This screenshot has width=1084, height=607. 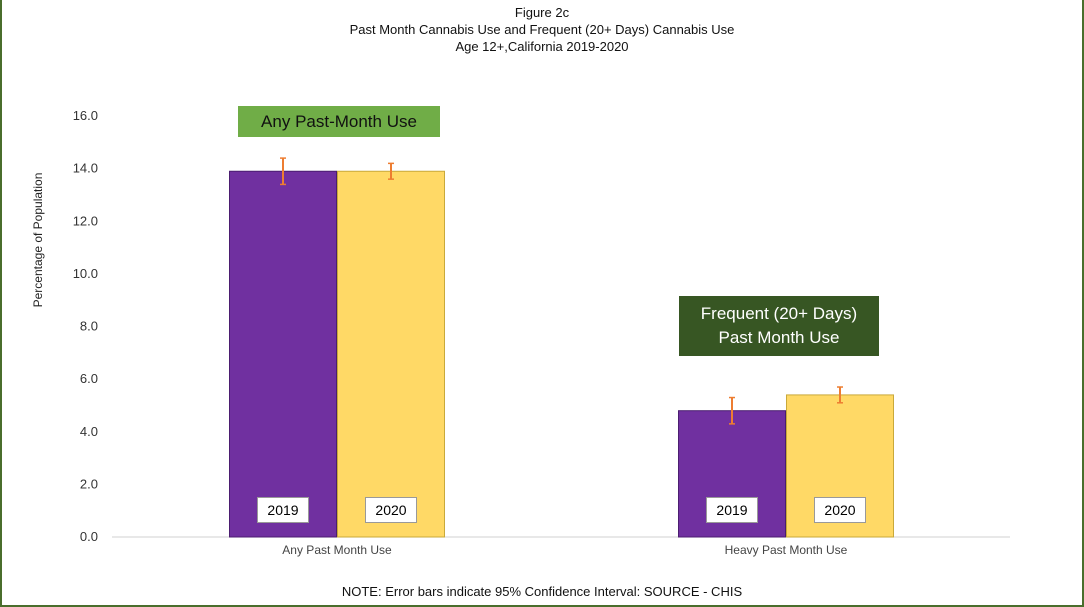 What do you see at coordinates (89, 483) in the screenshot?
I see `y-tick-label: 2.0` at bounding box center [89, 483].